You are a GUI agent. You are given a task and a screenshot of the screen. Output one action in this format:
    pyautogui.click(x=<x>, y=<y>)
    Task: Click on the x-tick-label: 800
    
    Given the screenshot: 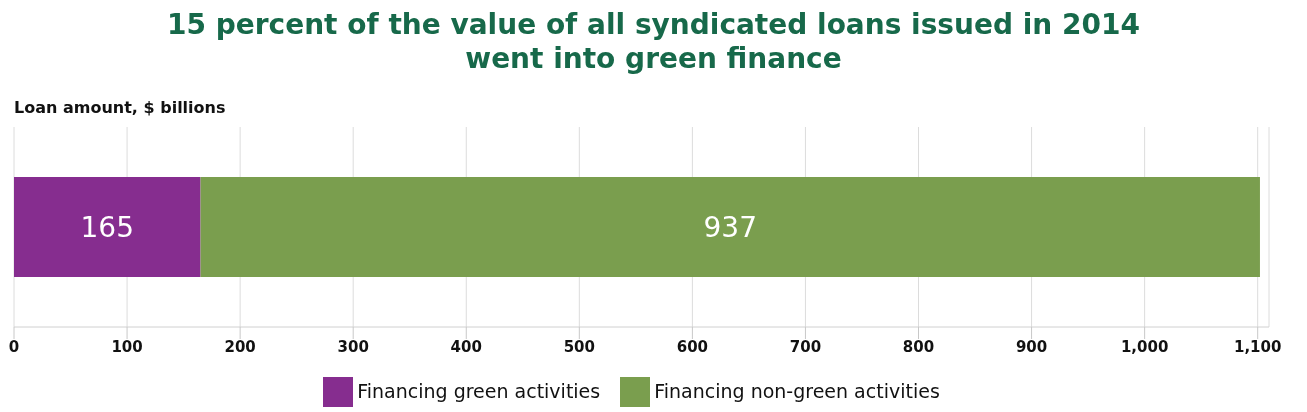 What is the action you would take?
    pyautogui.click(x=918, y=346)
    